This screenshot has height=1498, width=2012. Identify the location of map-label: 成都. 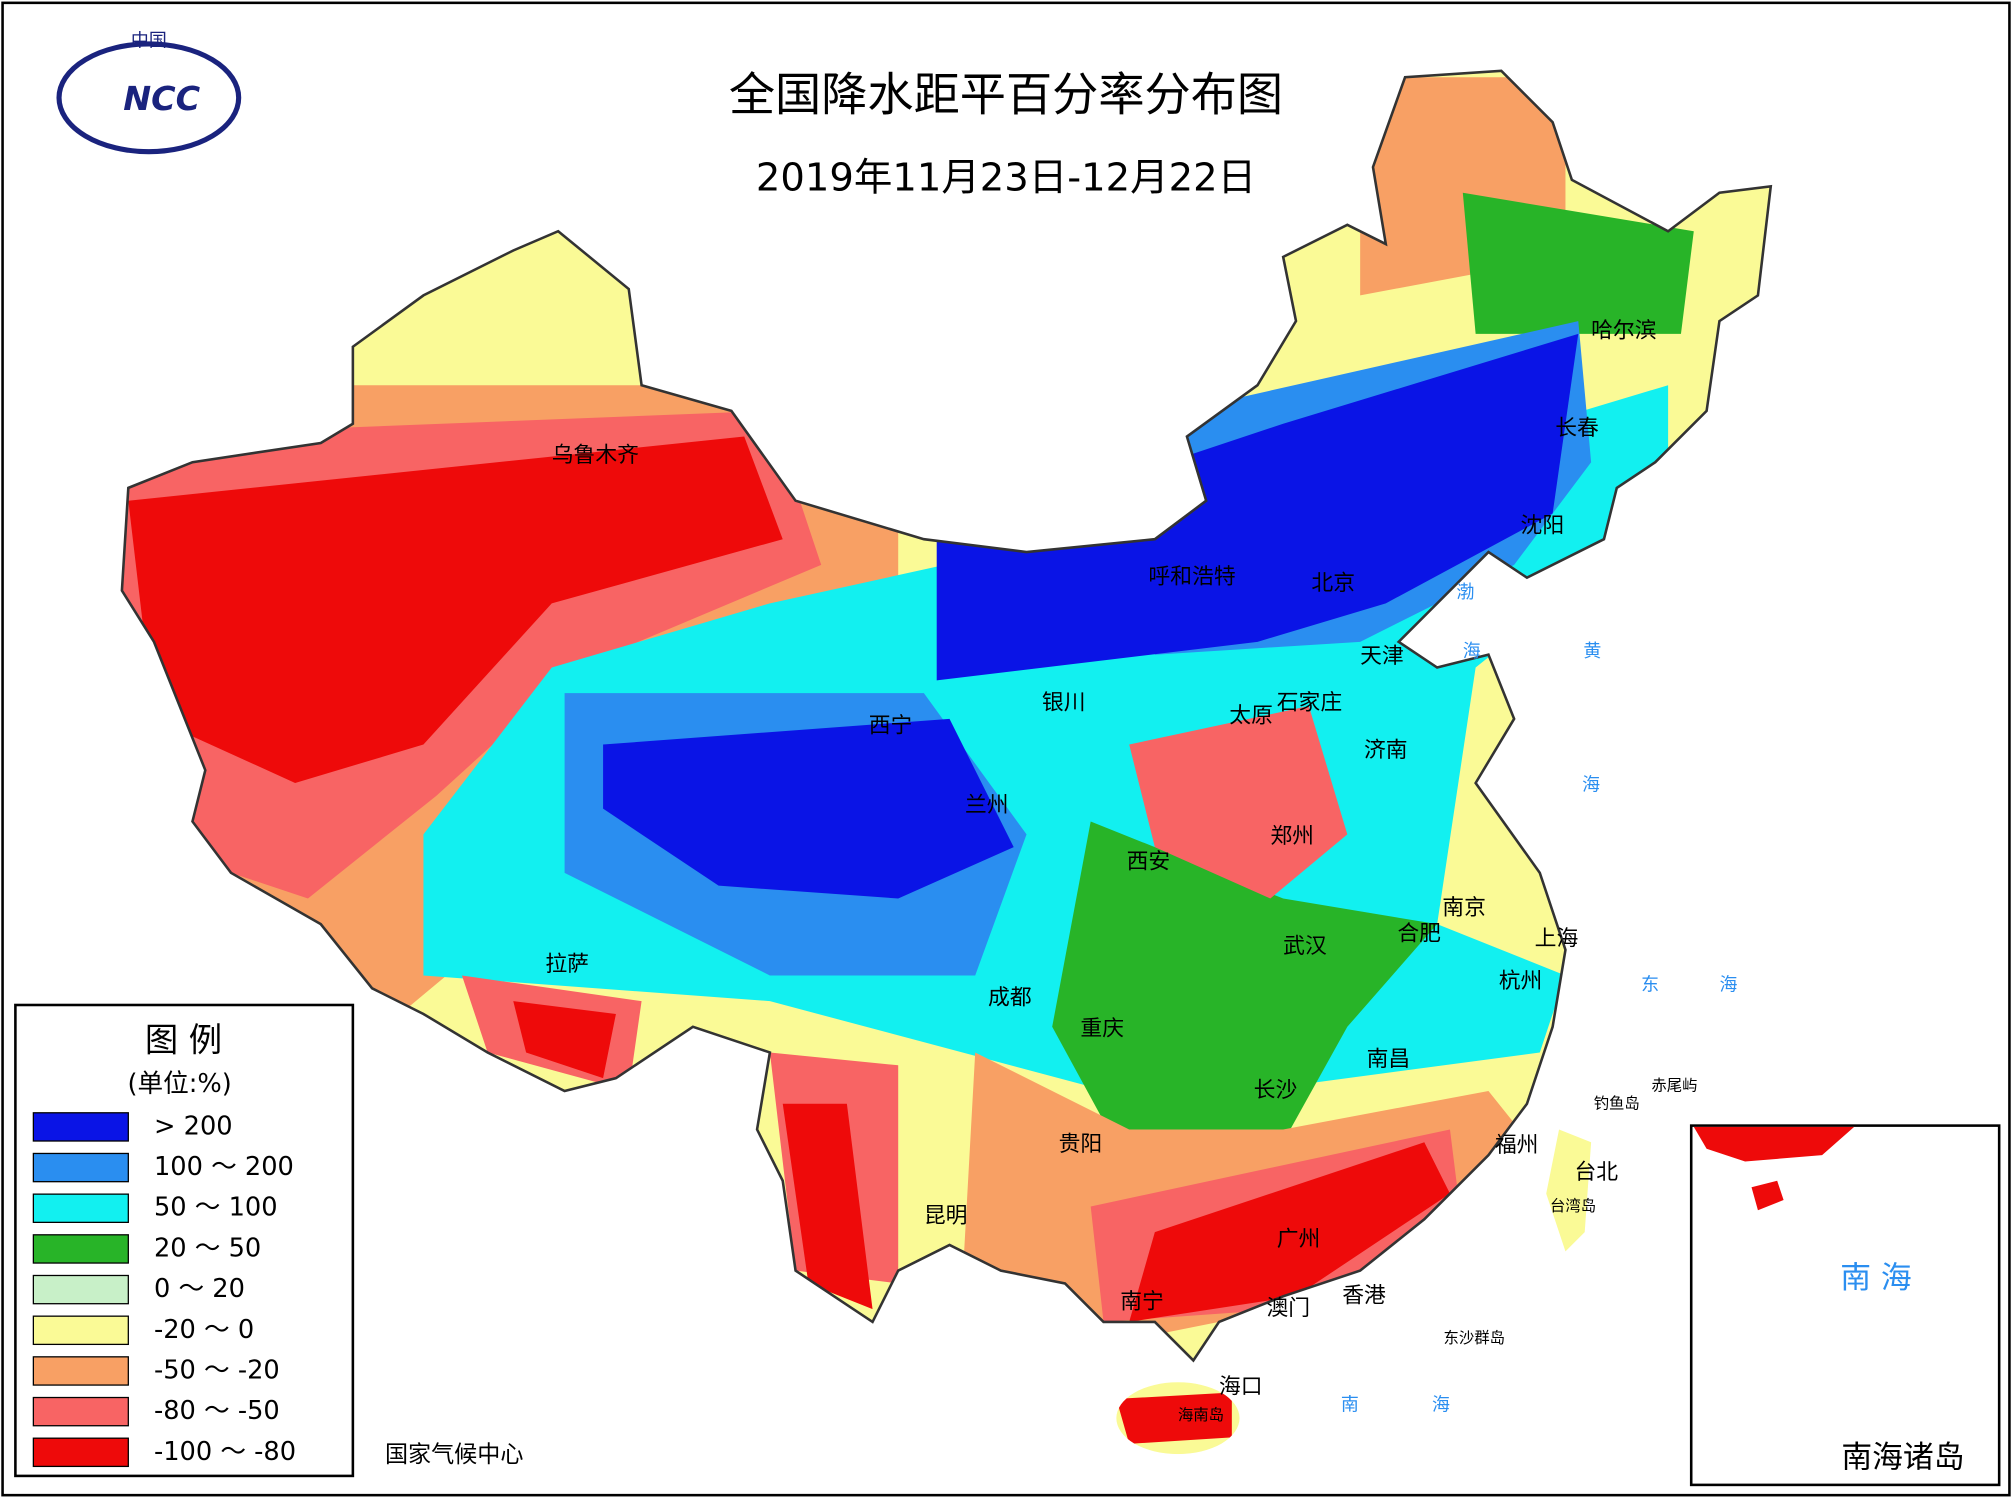
(1010, 998).